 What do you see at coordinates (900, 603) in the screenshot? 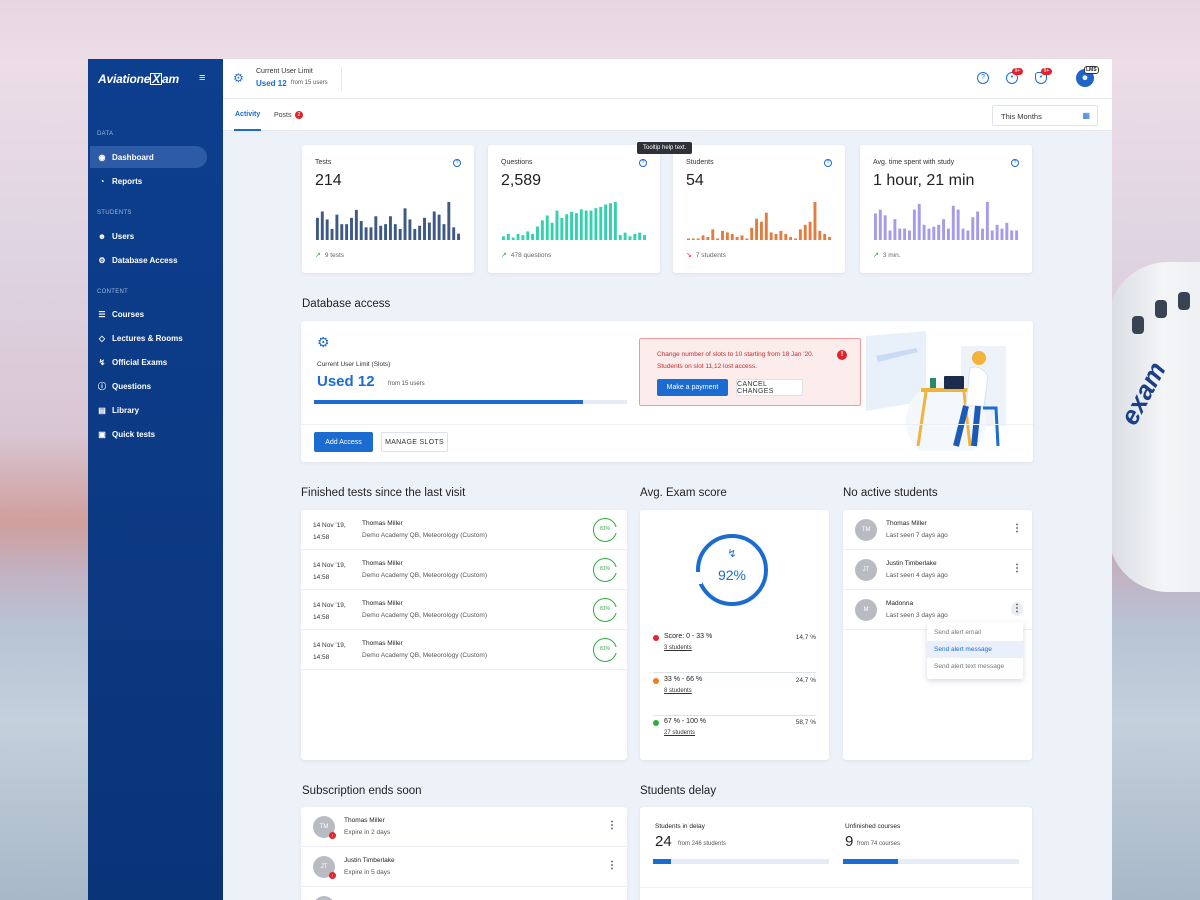
I see `student-name: Madonna` at bounding box center [900, 603].